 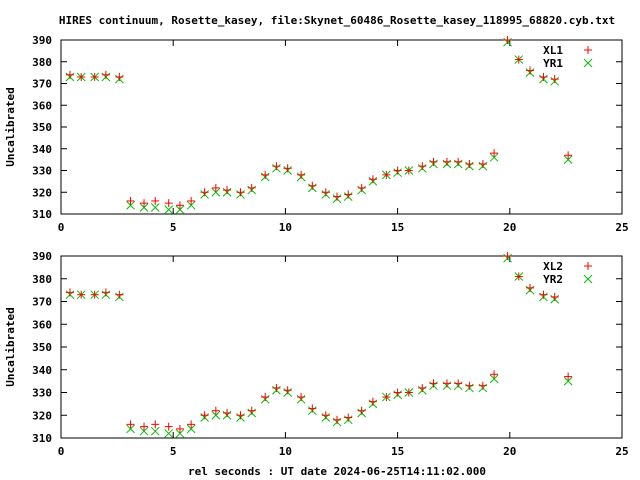 What do you see at coordinates (553, 50) in the screenshot?
I see `legend-label: XL1` at bounding box center [553, 50].